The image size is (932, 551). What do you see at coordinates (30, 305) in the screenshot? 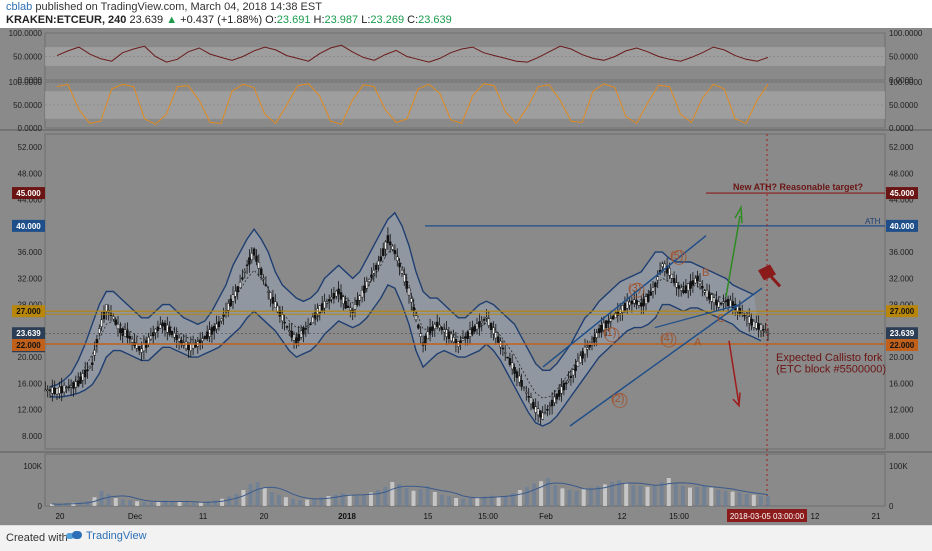
I see `price-tick-label-left: 28.000` at bounding box center [30, 305].